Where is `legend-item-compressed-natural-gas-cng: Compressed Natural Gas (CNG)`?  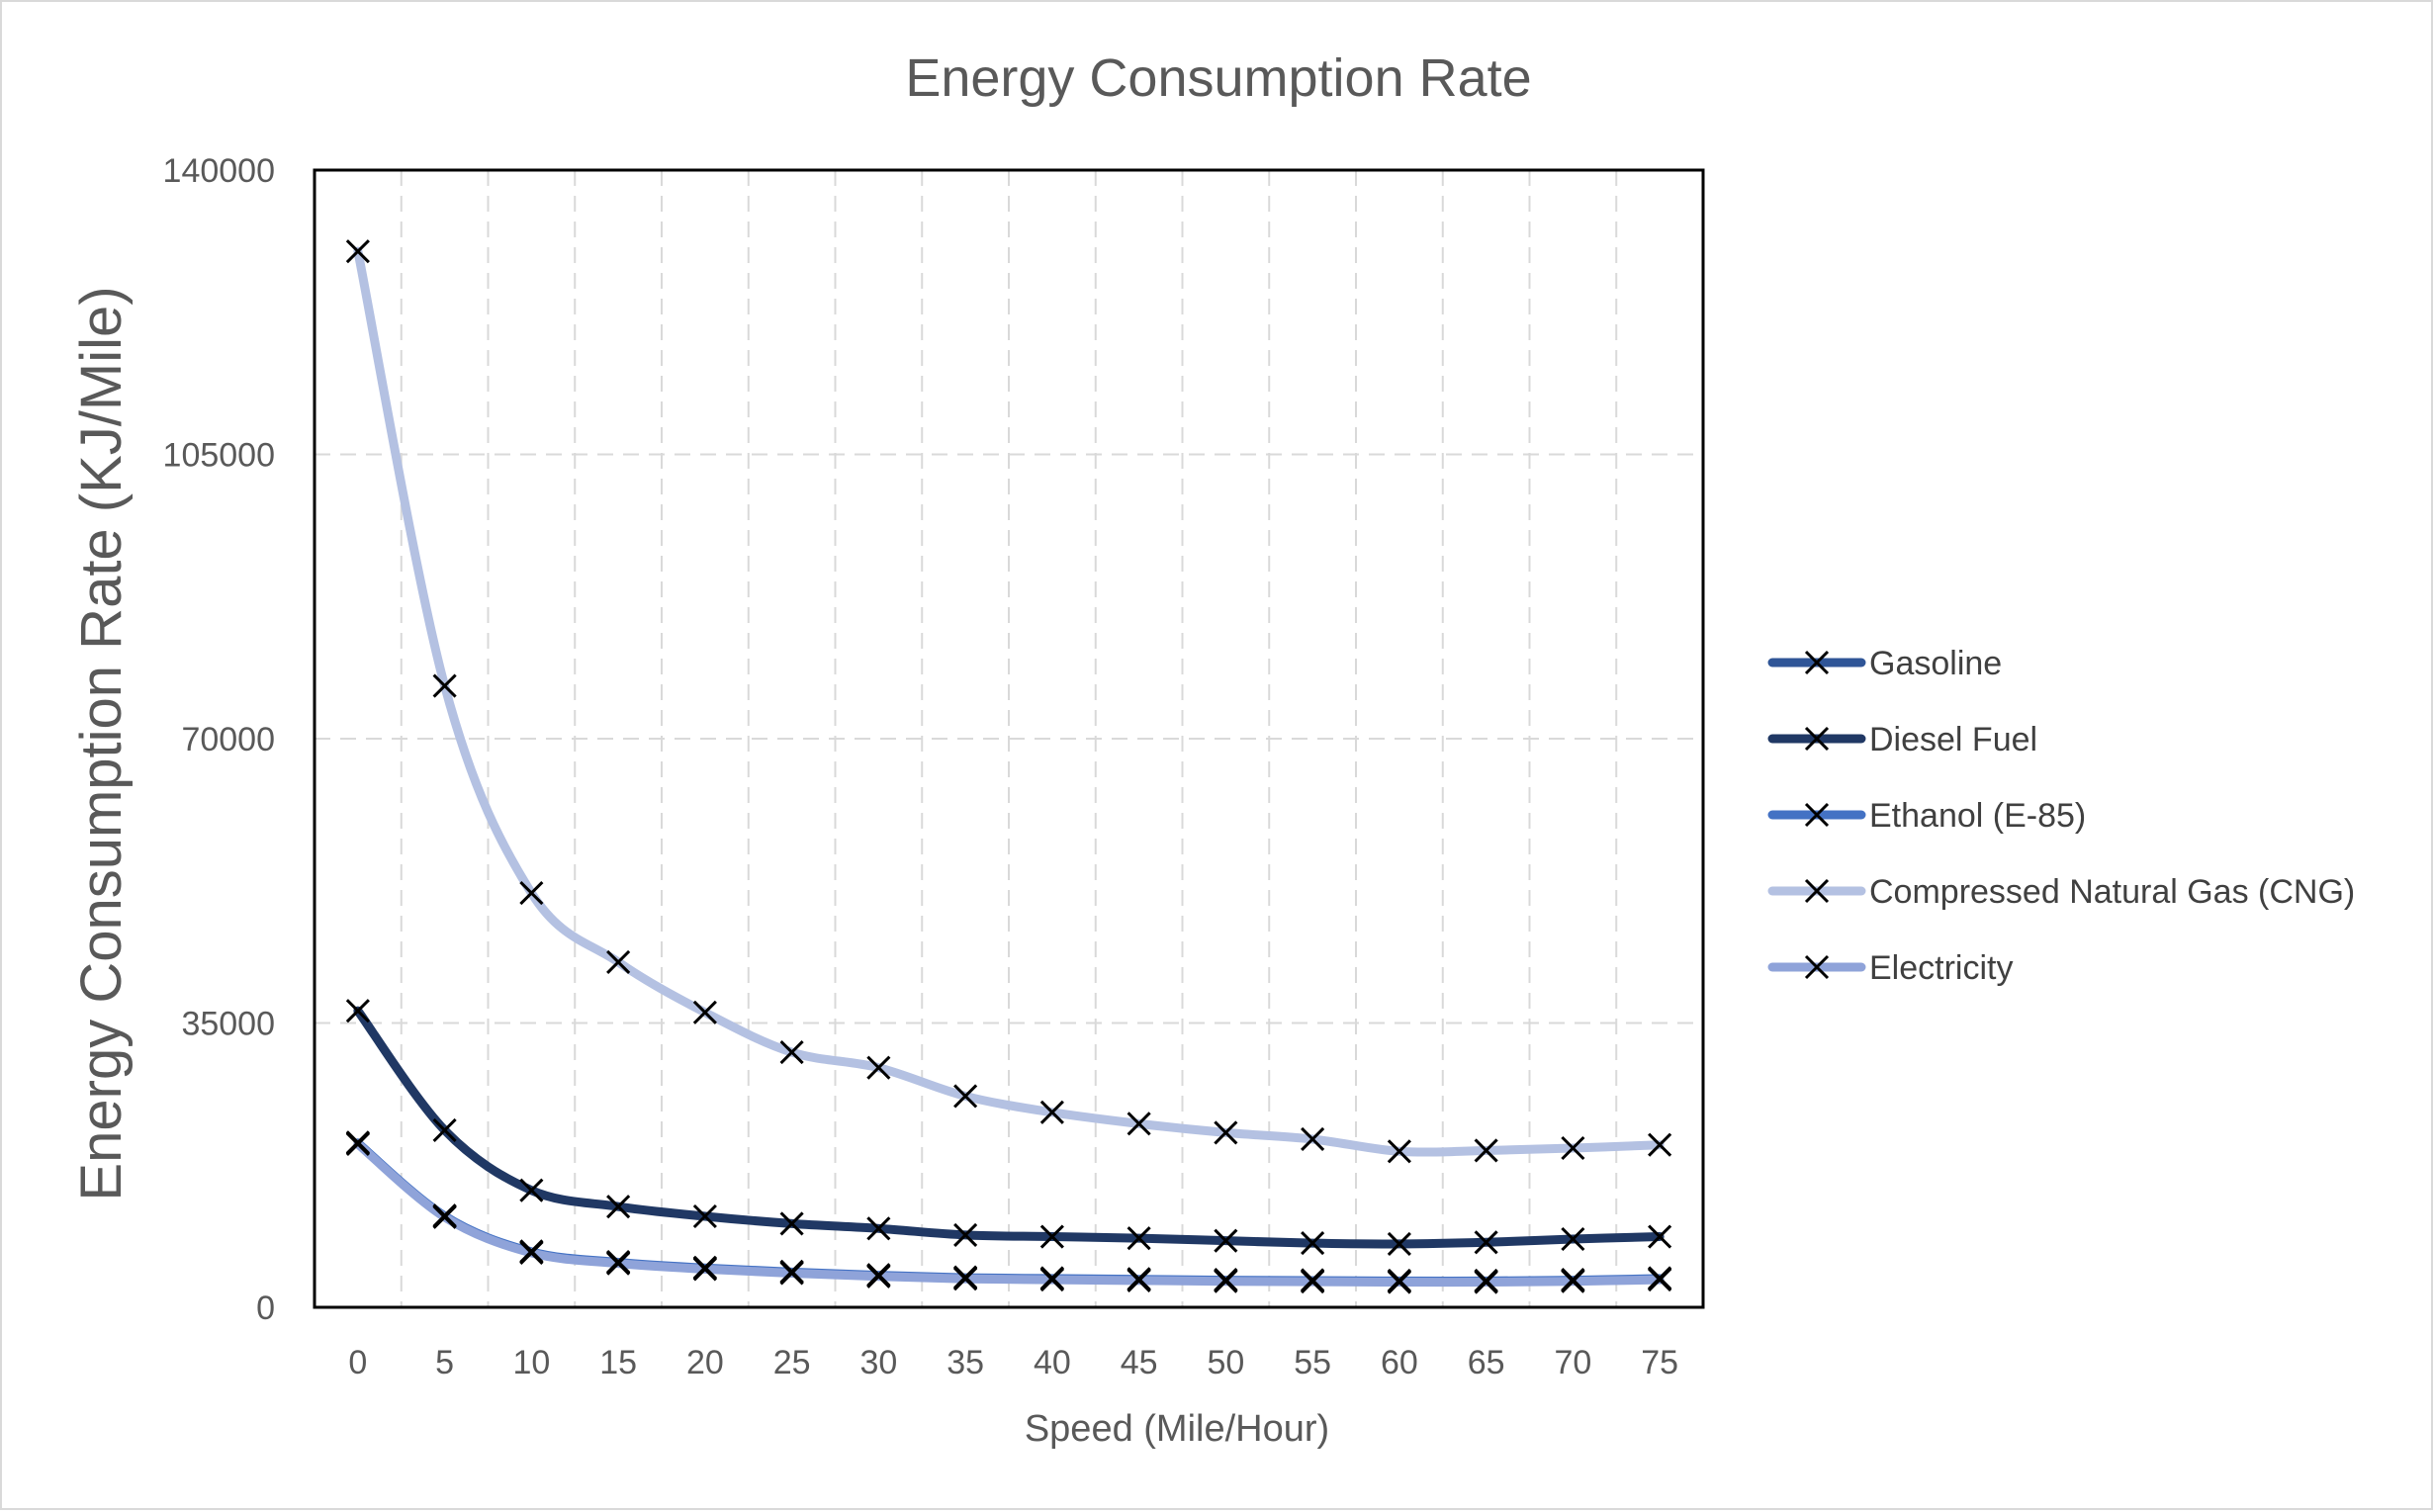 legend-item-compressed-natural-gas-cng: Compressed Natural Gas (CNG) is located at coordinates (2061, 892).